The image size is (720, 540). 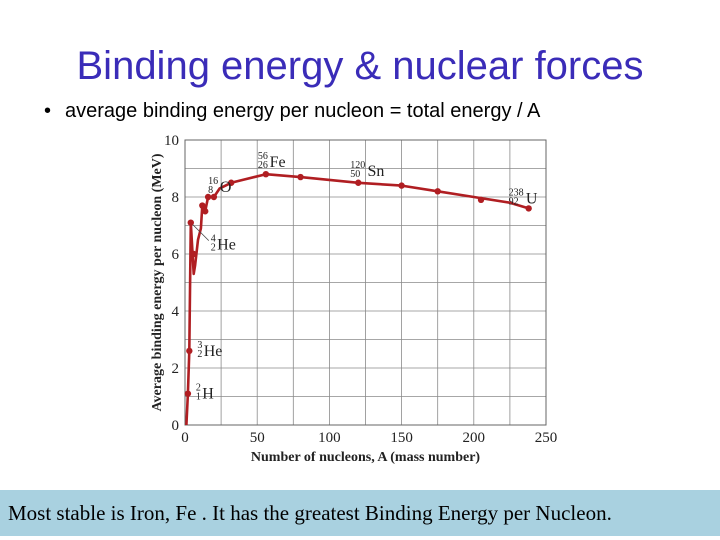 What do you see at coordinates (199, 345) in the screenshot?
I see `nuclide-mass-number: 3` at bounding box center [199, 345].